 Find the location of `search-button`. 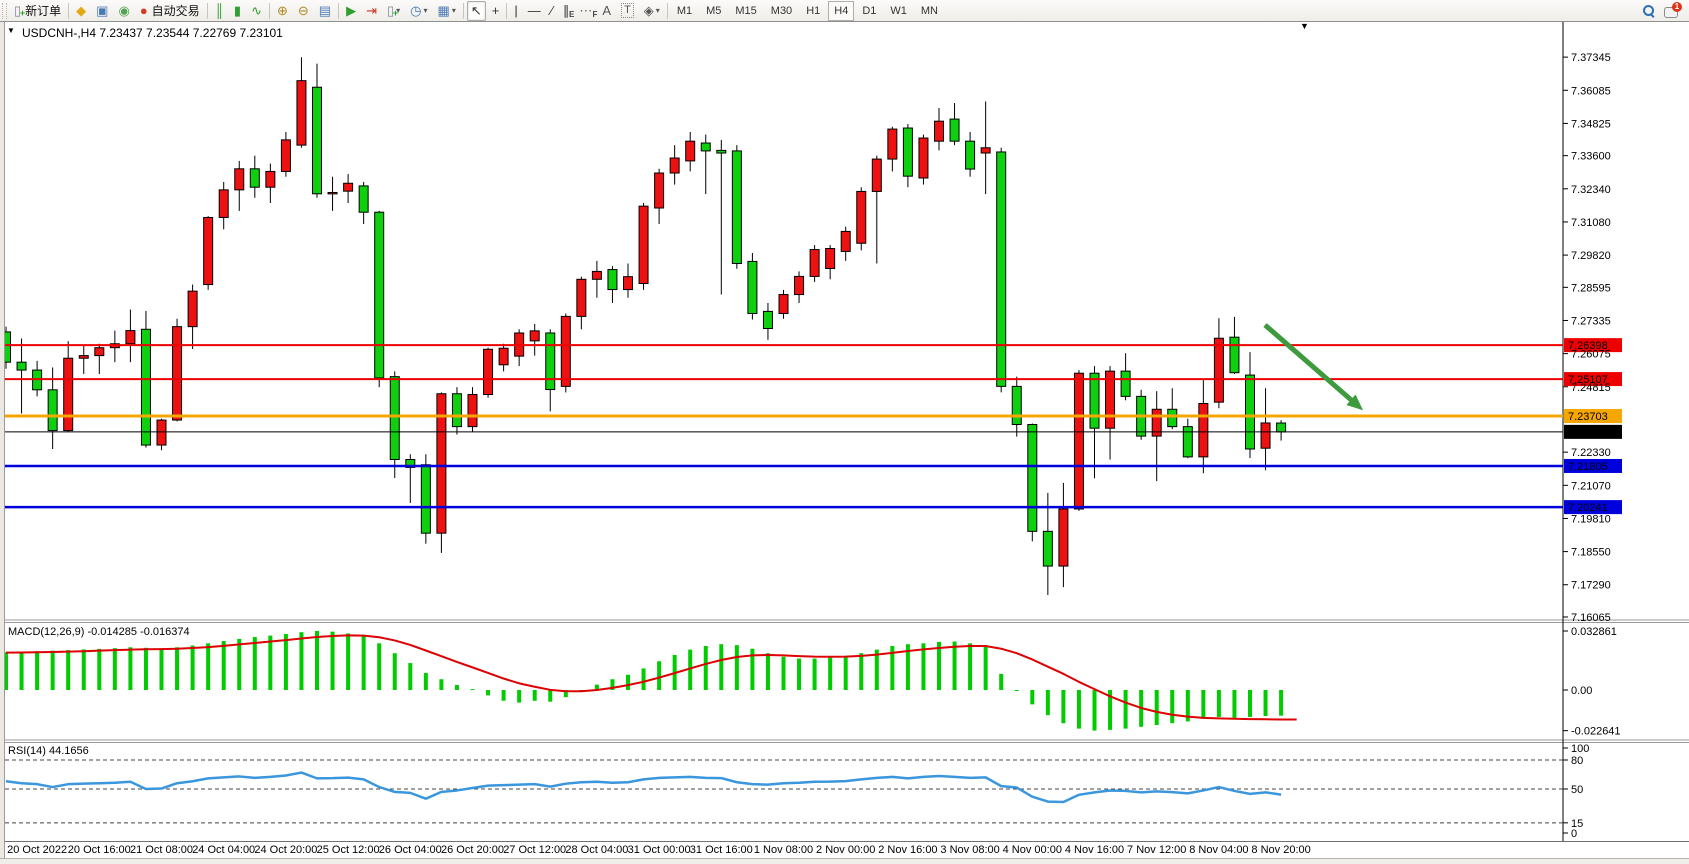

search-button is located at coordinates (1649, 11).